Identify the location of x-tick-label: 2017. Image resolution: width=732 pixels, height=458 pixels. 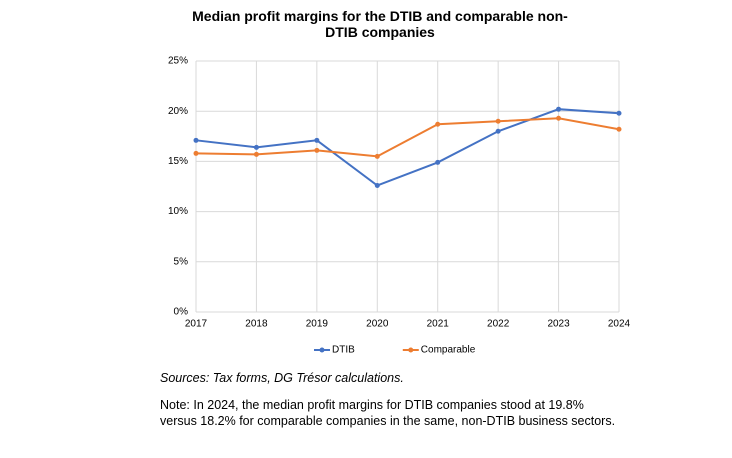
(196, 324).